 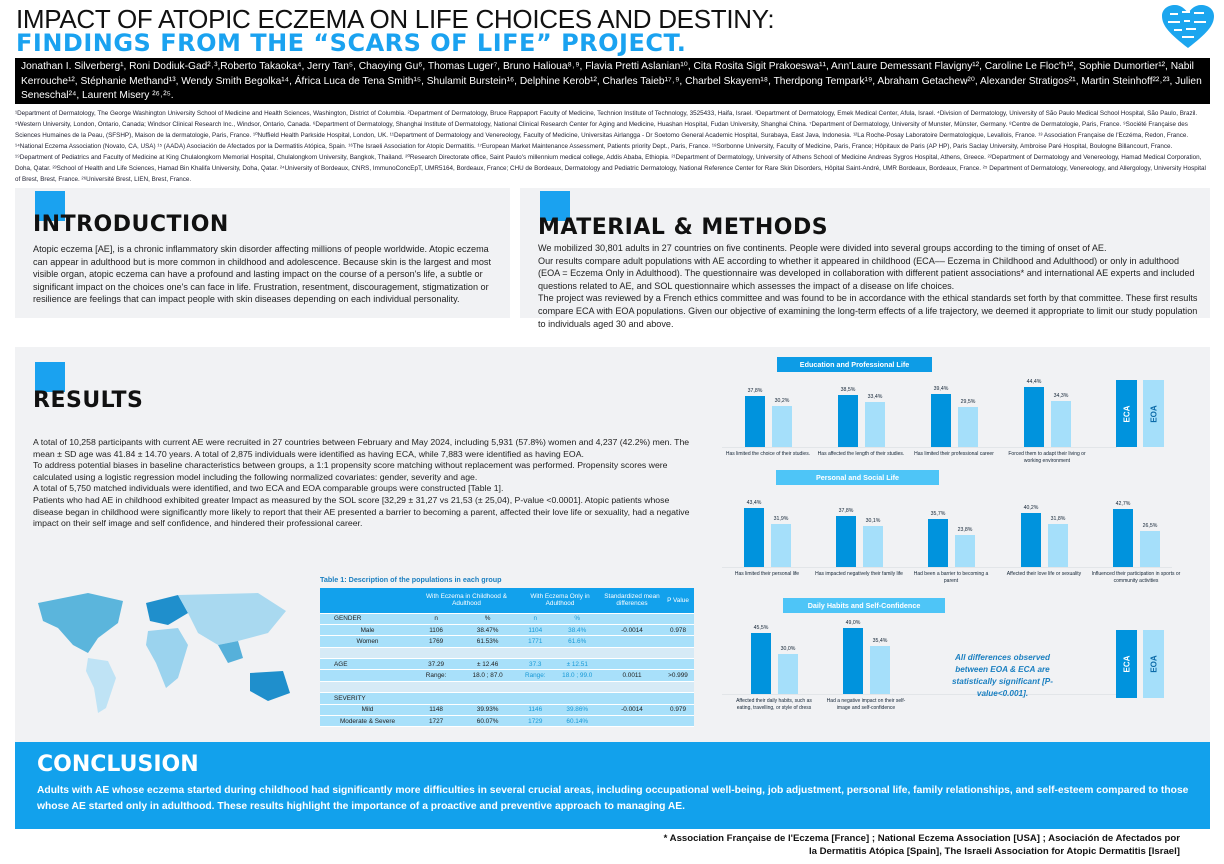 I want to click on bar-value-label: 42,7%, so click(x=1123, y=504).